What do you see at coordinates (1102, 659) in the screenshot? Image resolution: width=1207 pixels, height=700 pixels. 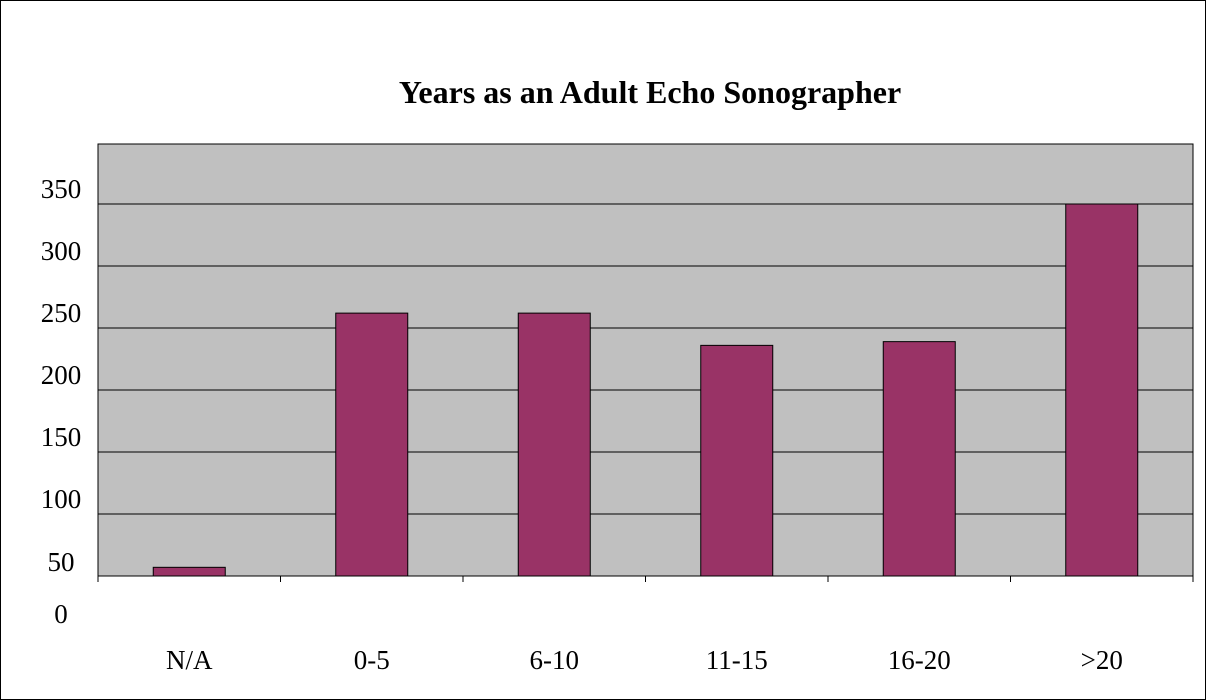 I see `x-tick-label: >20` at bounding box center [1102, 659].